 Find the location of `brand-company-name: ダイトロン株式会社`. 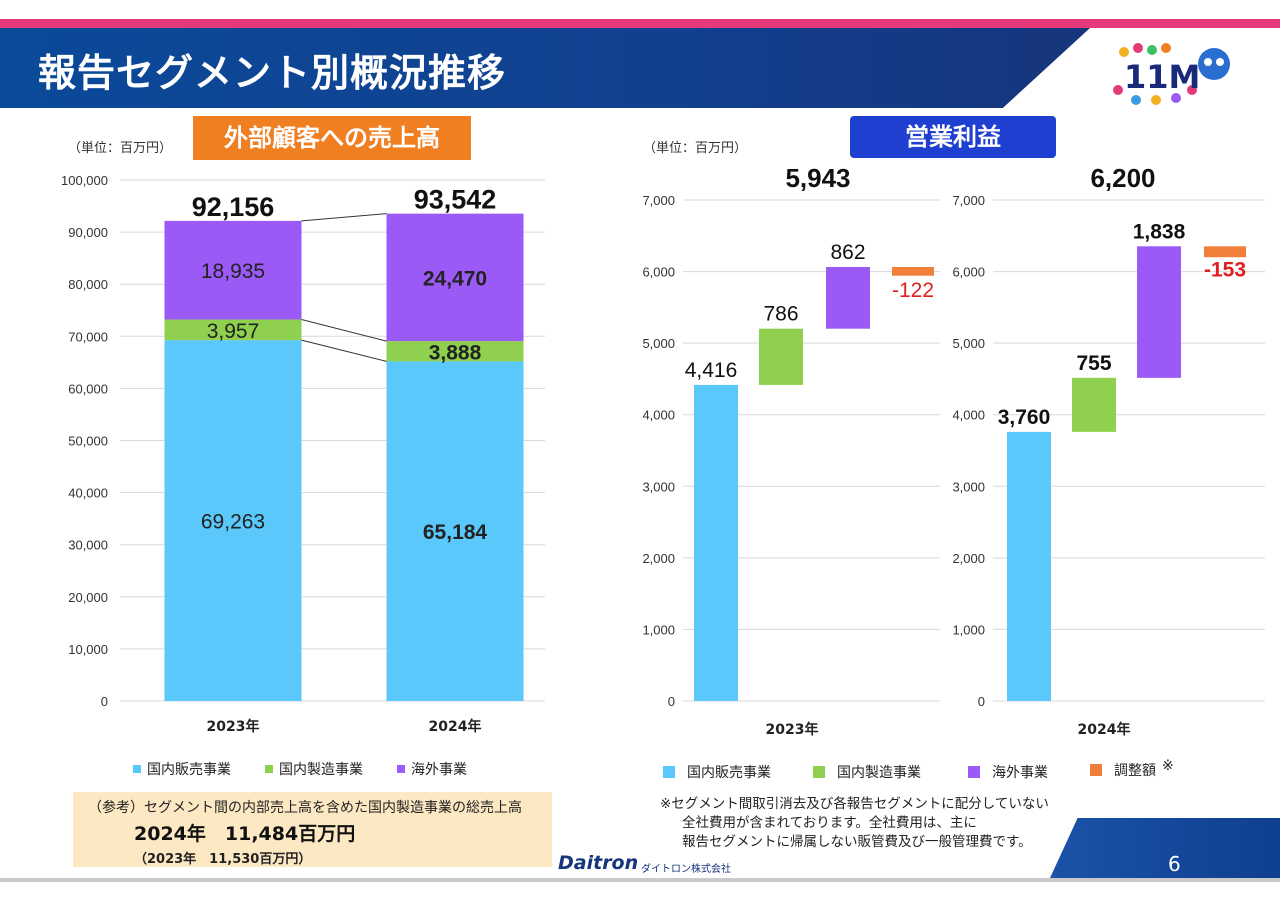

brand-company-name: ダイトロン株式会社 is located at coordinates (686, 869).